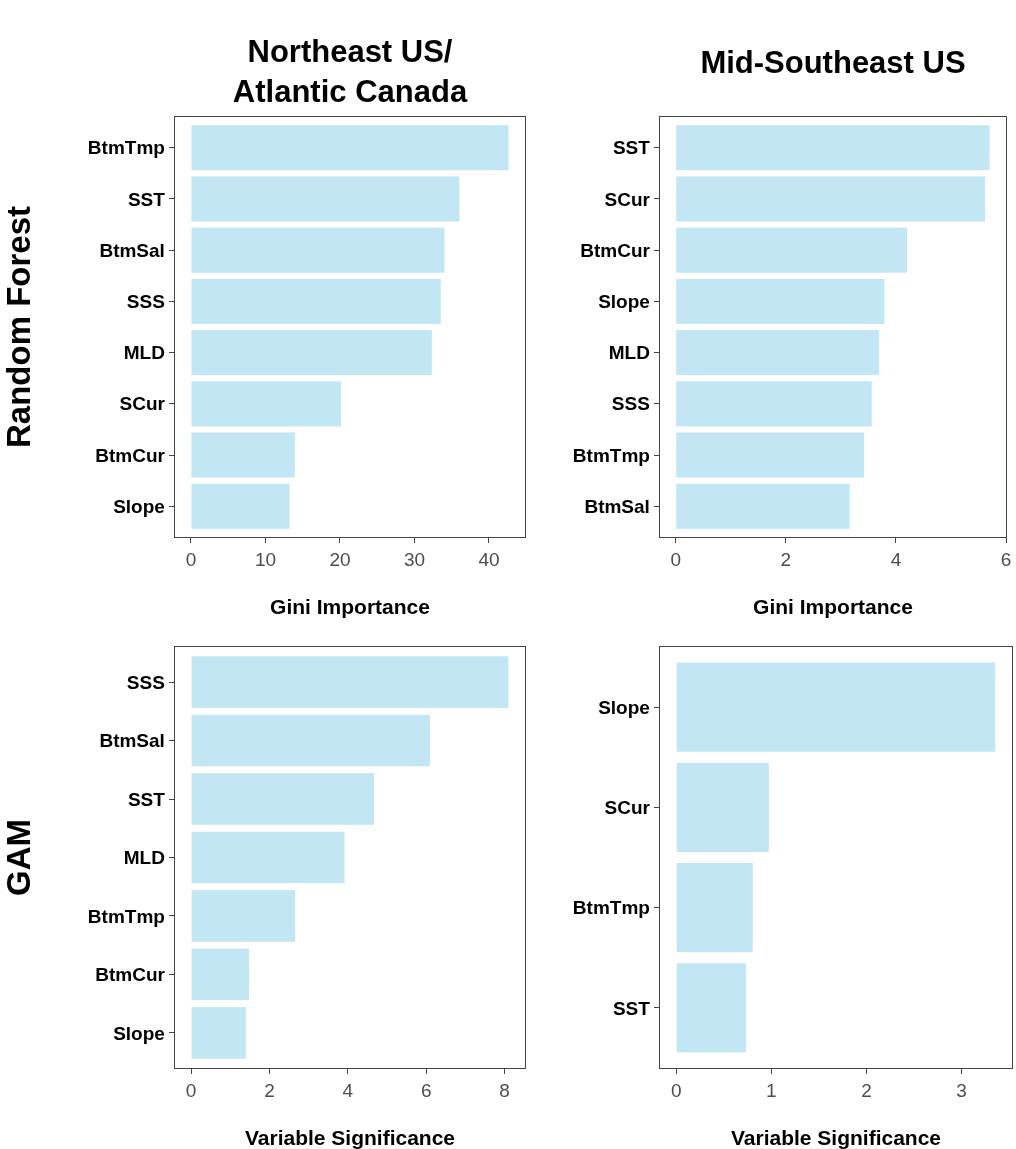 This screenshot has width=1016, height=1149. What do you see at coordinates (489, 560) in the screenshot?
I see `x-tick-label: 40` at bounding box center [489, 560].